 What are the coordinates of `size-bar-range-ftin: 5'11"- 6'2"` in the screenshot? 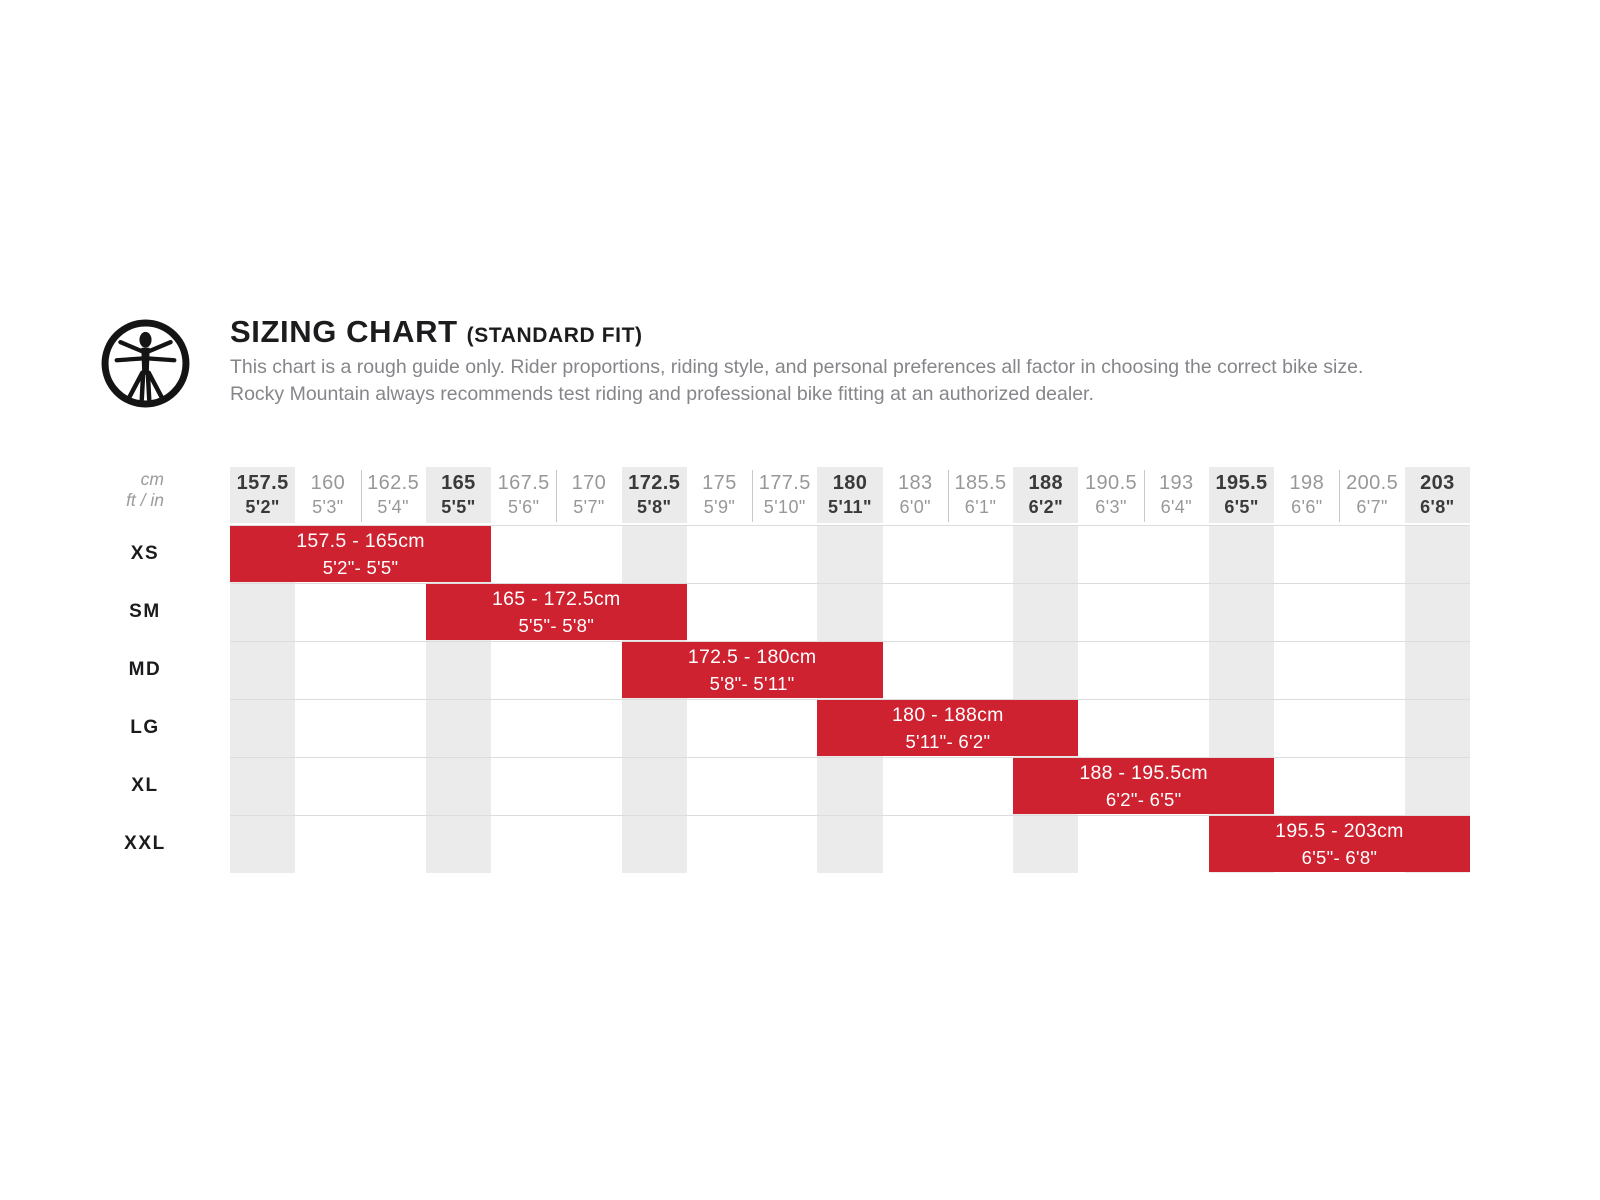 It's located at (948, 741).